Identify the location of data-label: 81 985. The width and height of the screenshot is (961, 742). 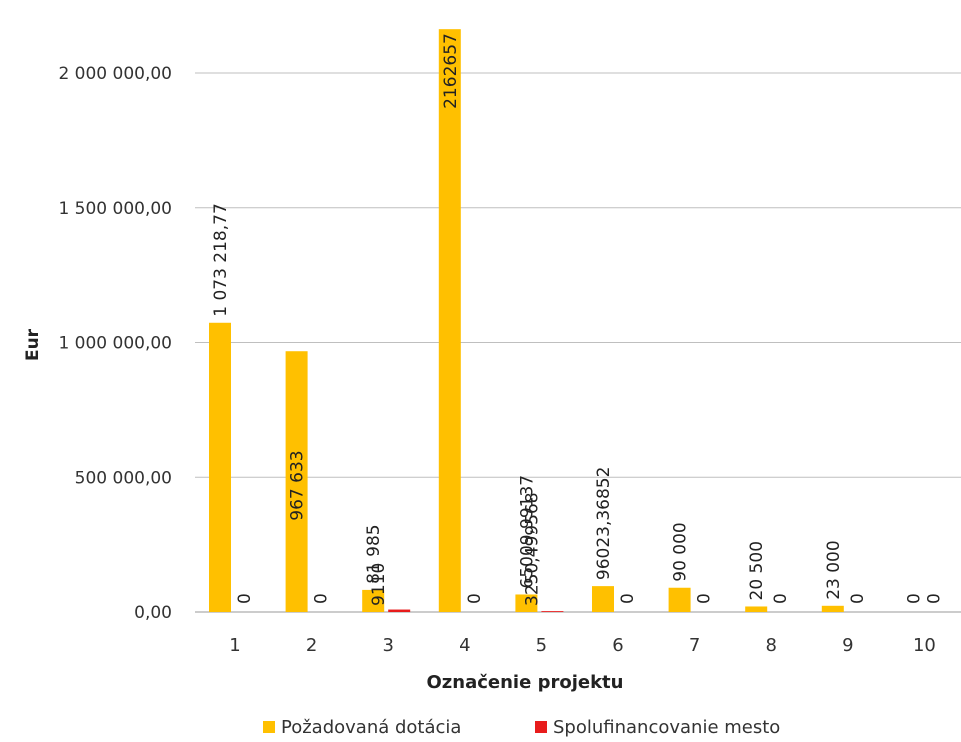
(374, 553).